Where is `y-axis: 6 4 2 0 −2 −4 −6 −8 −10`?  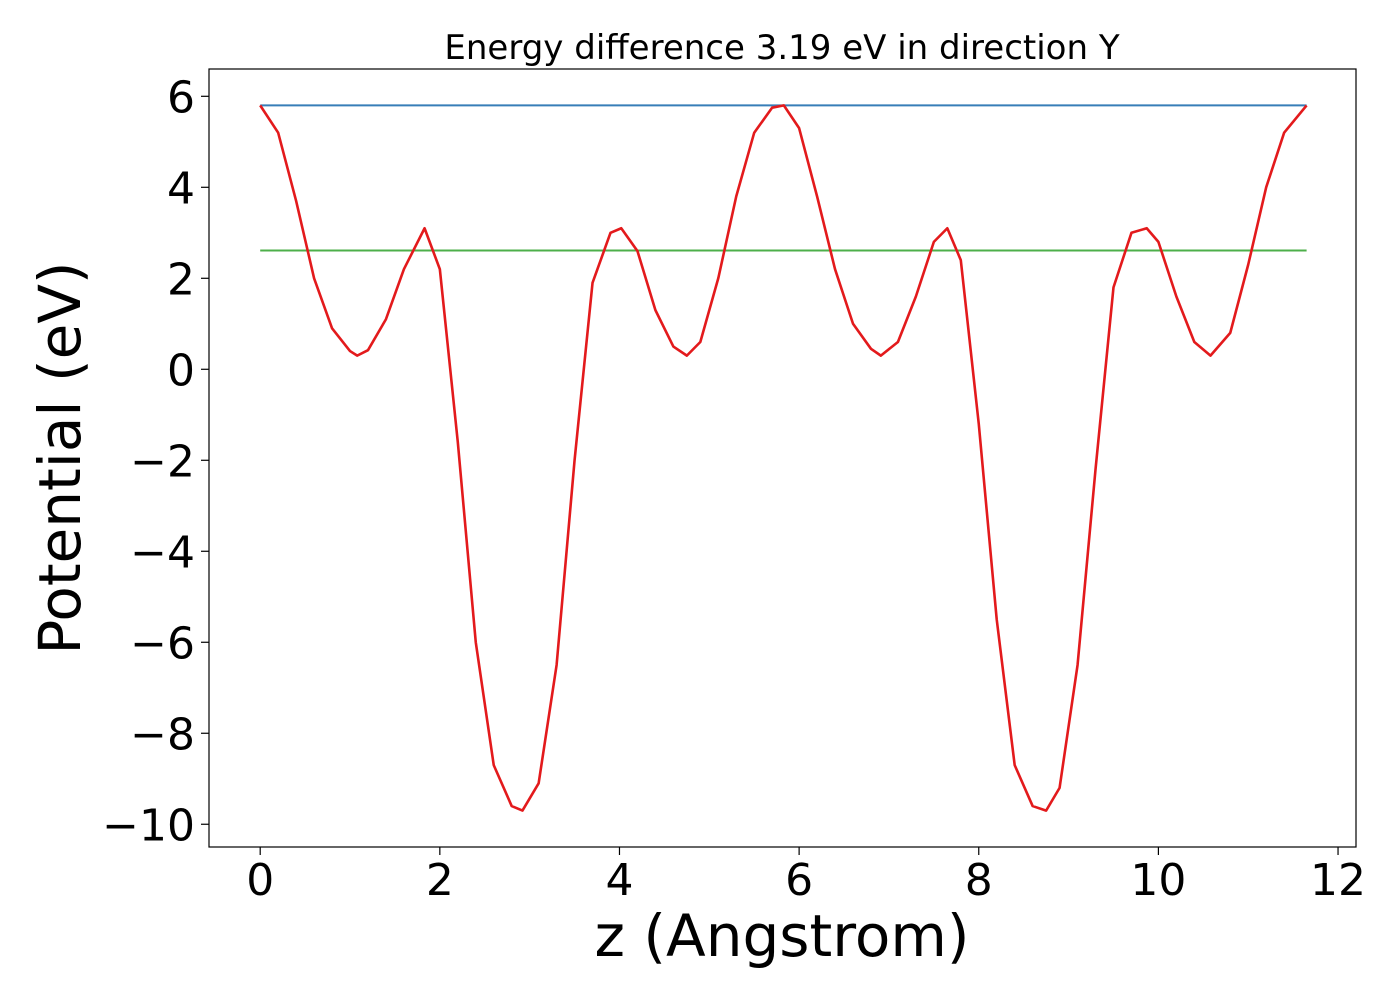
y-axis: 6 4 2 0 −2 −4 −6 −8 −10 is located at coordinates (155, 461).